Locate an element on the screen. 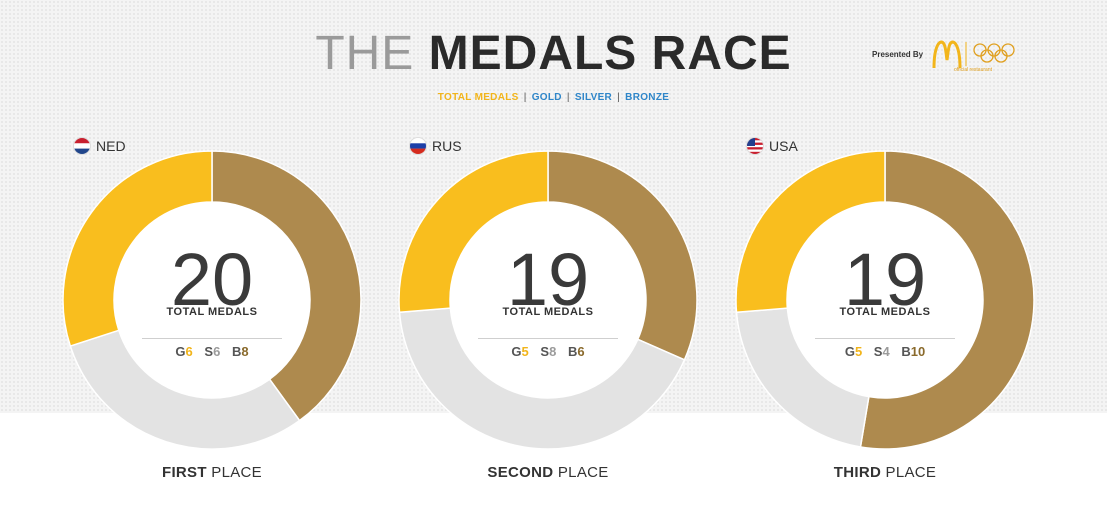 The height and width of the screenshot is (516, 1107). total-medals-value: 20 is located at coordinates (212, 279).